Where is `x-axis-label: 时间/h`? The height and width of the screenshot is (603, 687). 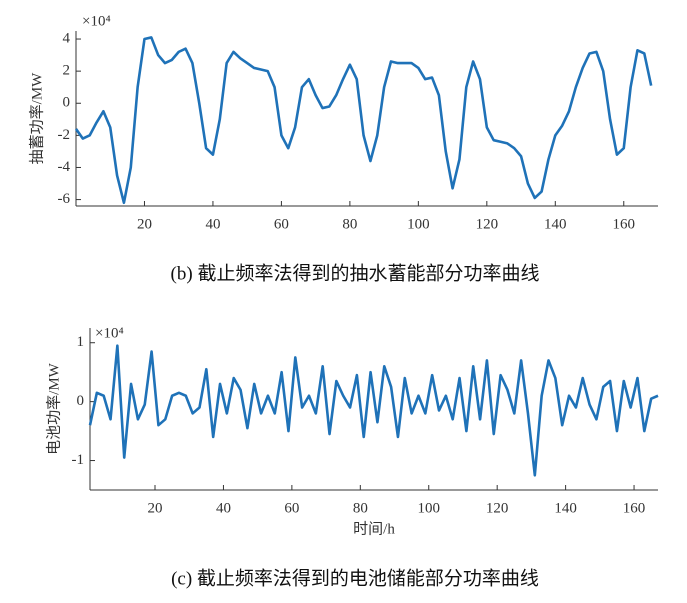 x-axis-label: 时间/h is located at coordinates (374, 528).